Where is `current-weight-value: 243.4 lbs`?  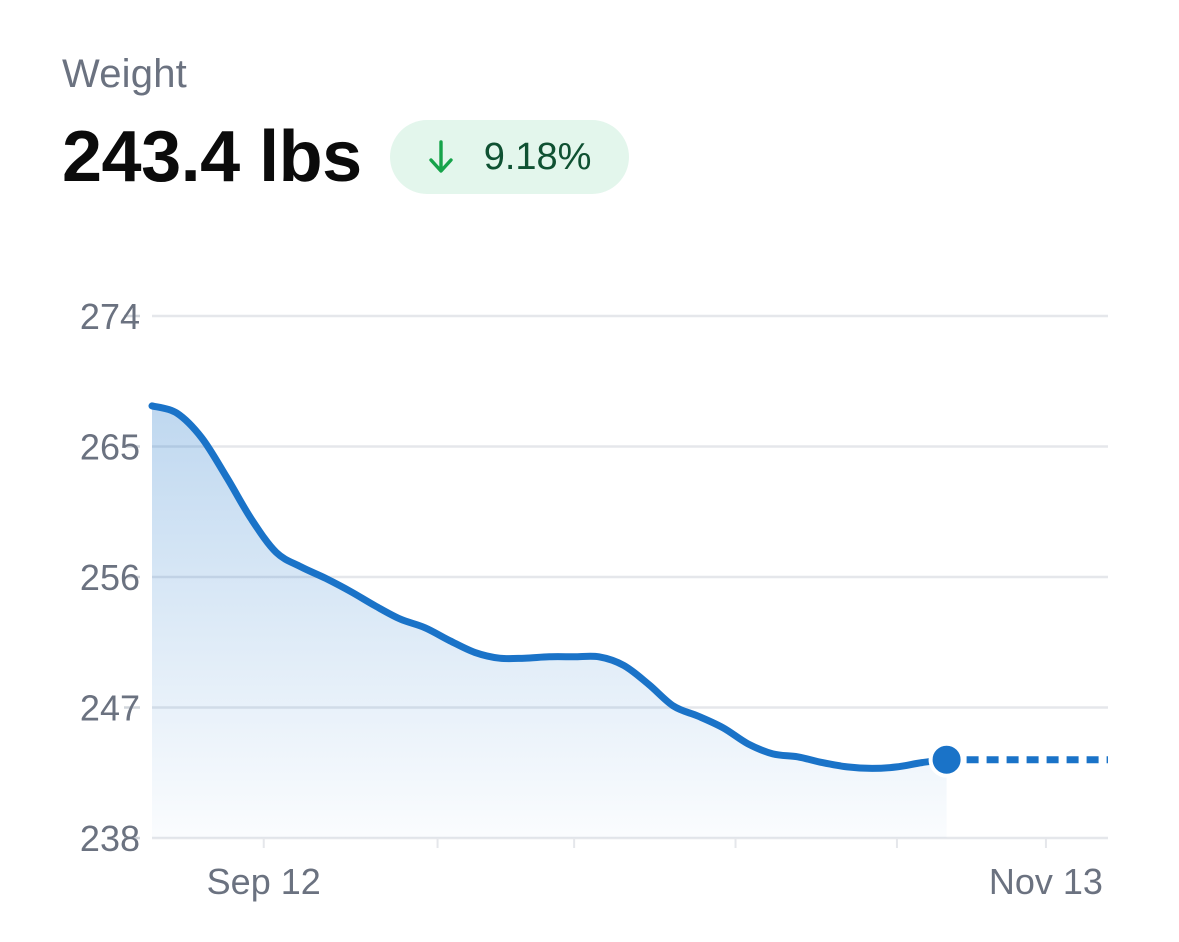
current-weight-value: 243.4 lbs is located at coordinates (212, 157).